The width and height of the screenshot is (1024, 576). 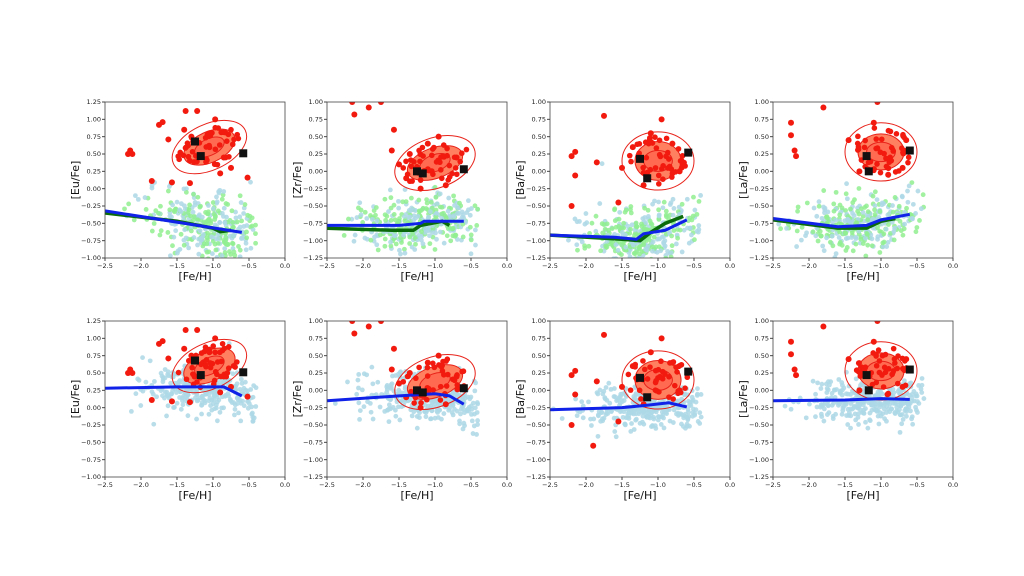 I want to click on axes-frame, so click(x=863, y=180).